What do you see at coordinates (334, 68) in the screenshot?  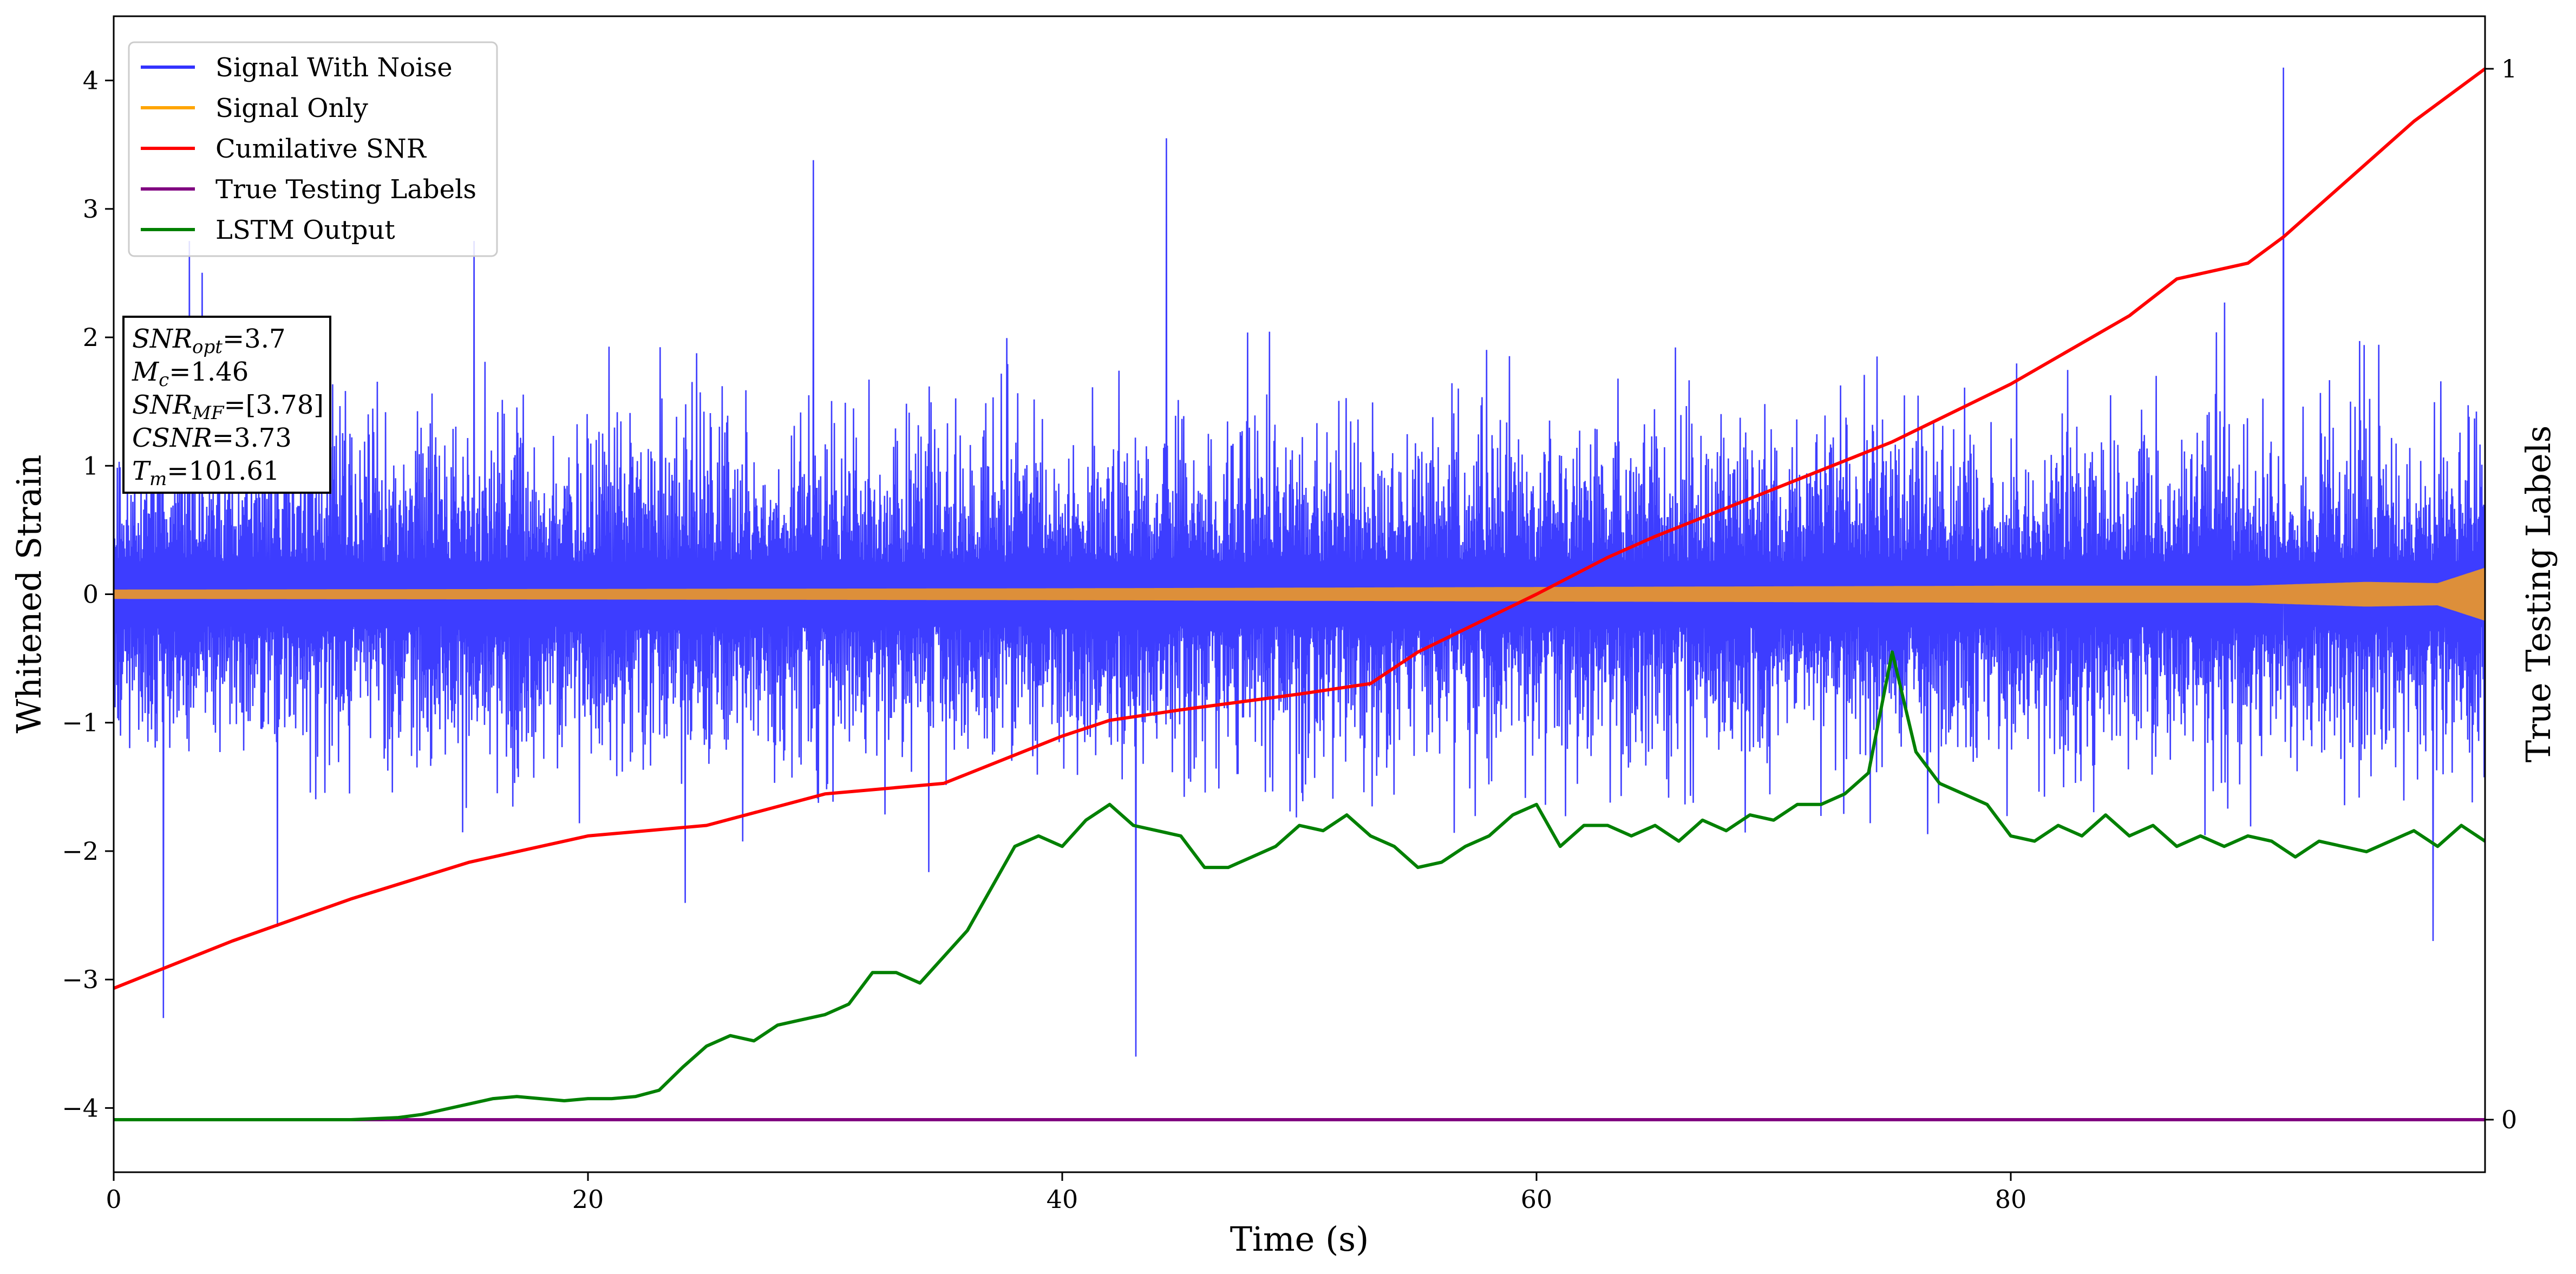 I see `legend-entry: Signal With Noise` at bounding box center [334, 68].